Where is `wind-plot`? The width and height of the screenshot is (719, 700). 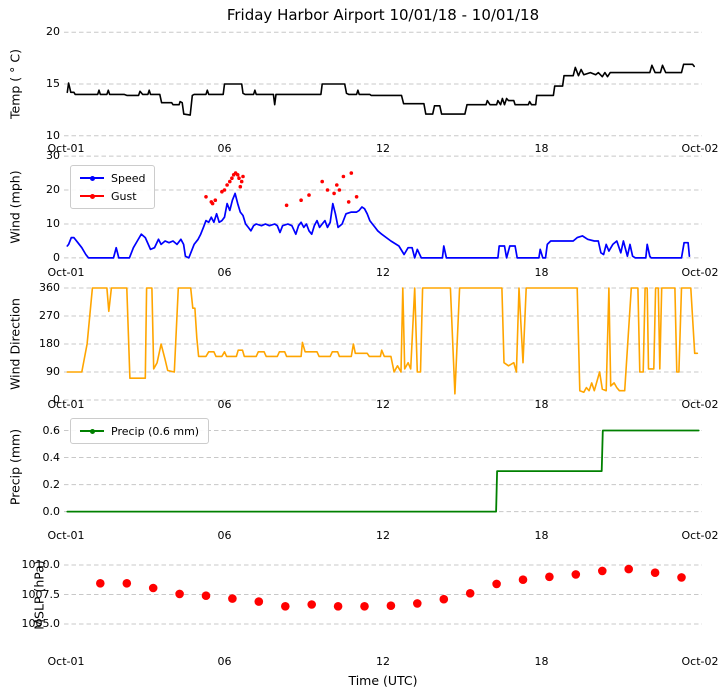 wind-plot is located at coordinates (383, 207).